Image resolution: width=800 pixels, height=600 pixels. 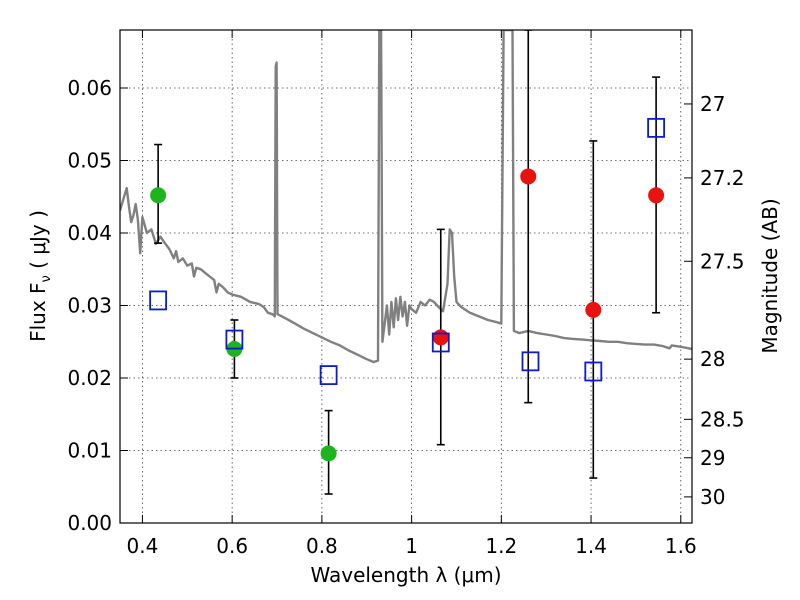 What do you see at coordinates (38, 242) in the screenshot?
I see `y-axis-label-unit: ( μJy )` at bounding box center [38, 242].